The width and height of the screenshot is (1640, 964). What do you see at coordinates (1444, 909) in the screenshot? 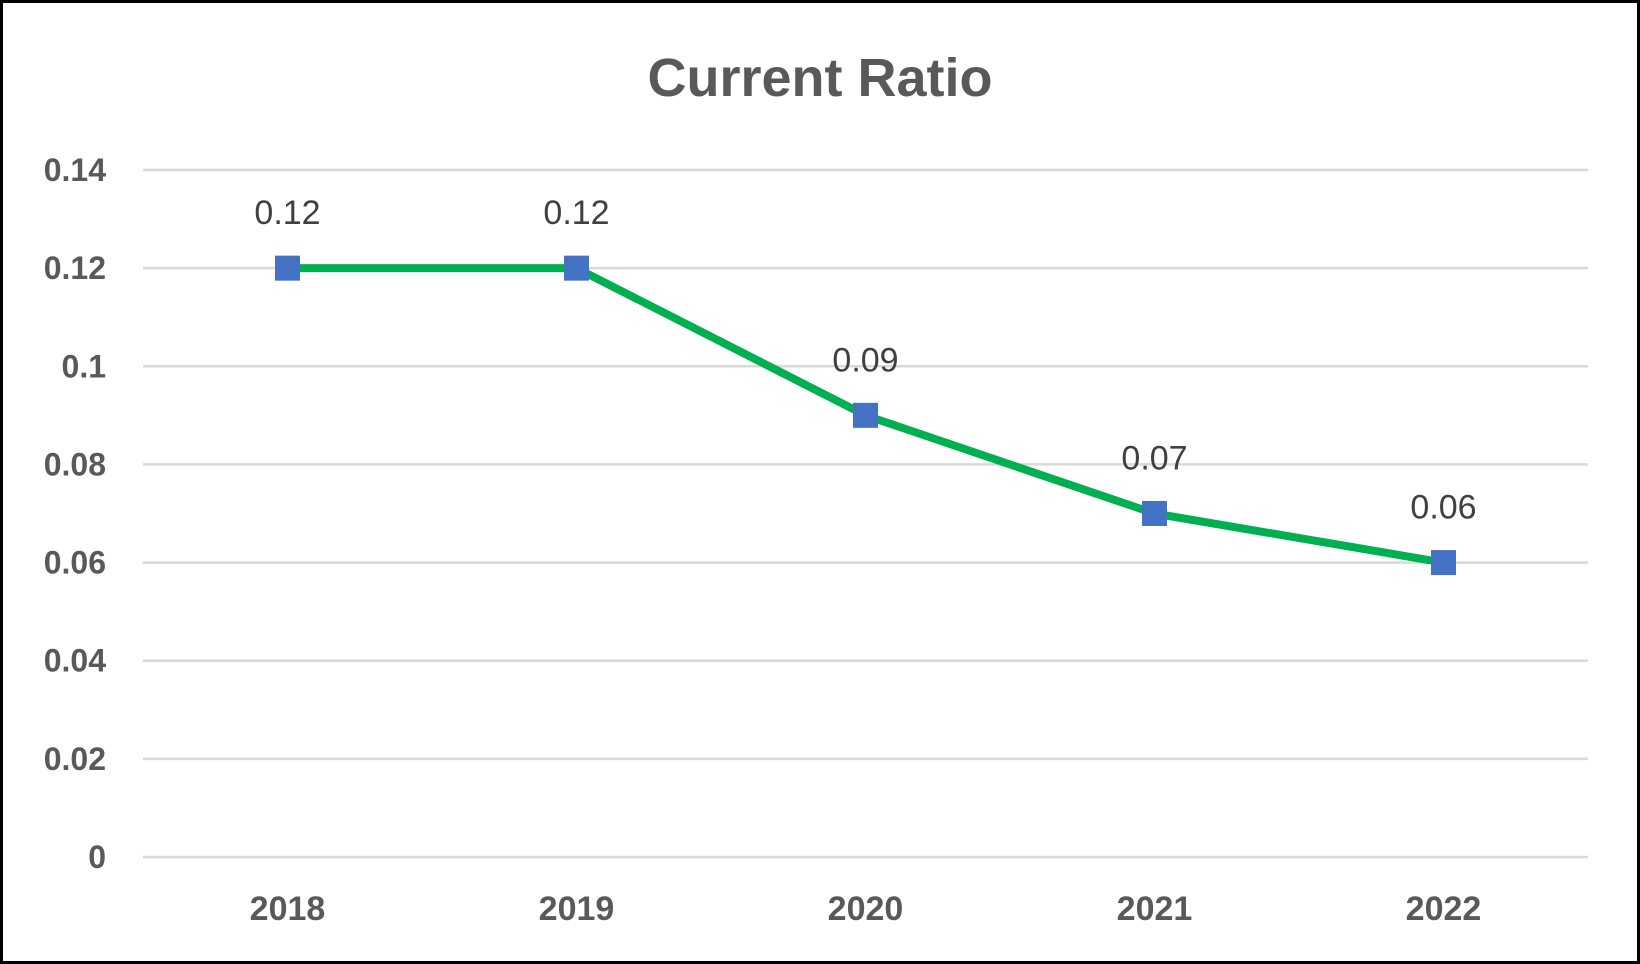
I see `x-tick-label: 2022` at bounding box center [1444, 909].